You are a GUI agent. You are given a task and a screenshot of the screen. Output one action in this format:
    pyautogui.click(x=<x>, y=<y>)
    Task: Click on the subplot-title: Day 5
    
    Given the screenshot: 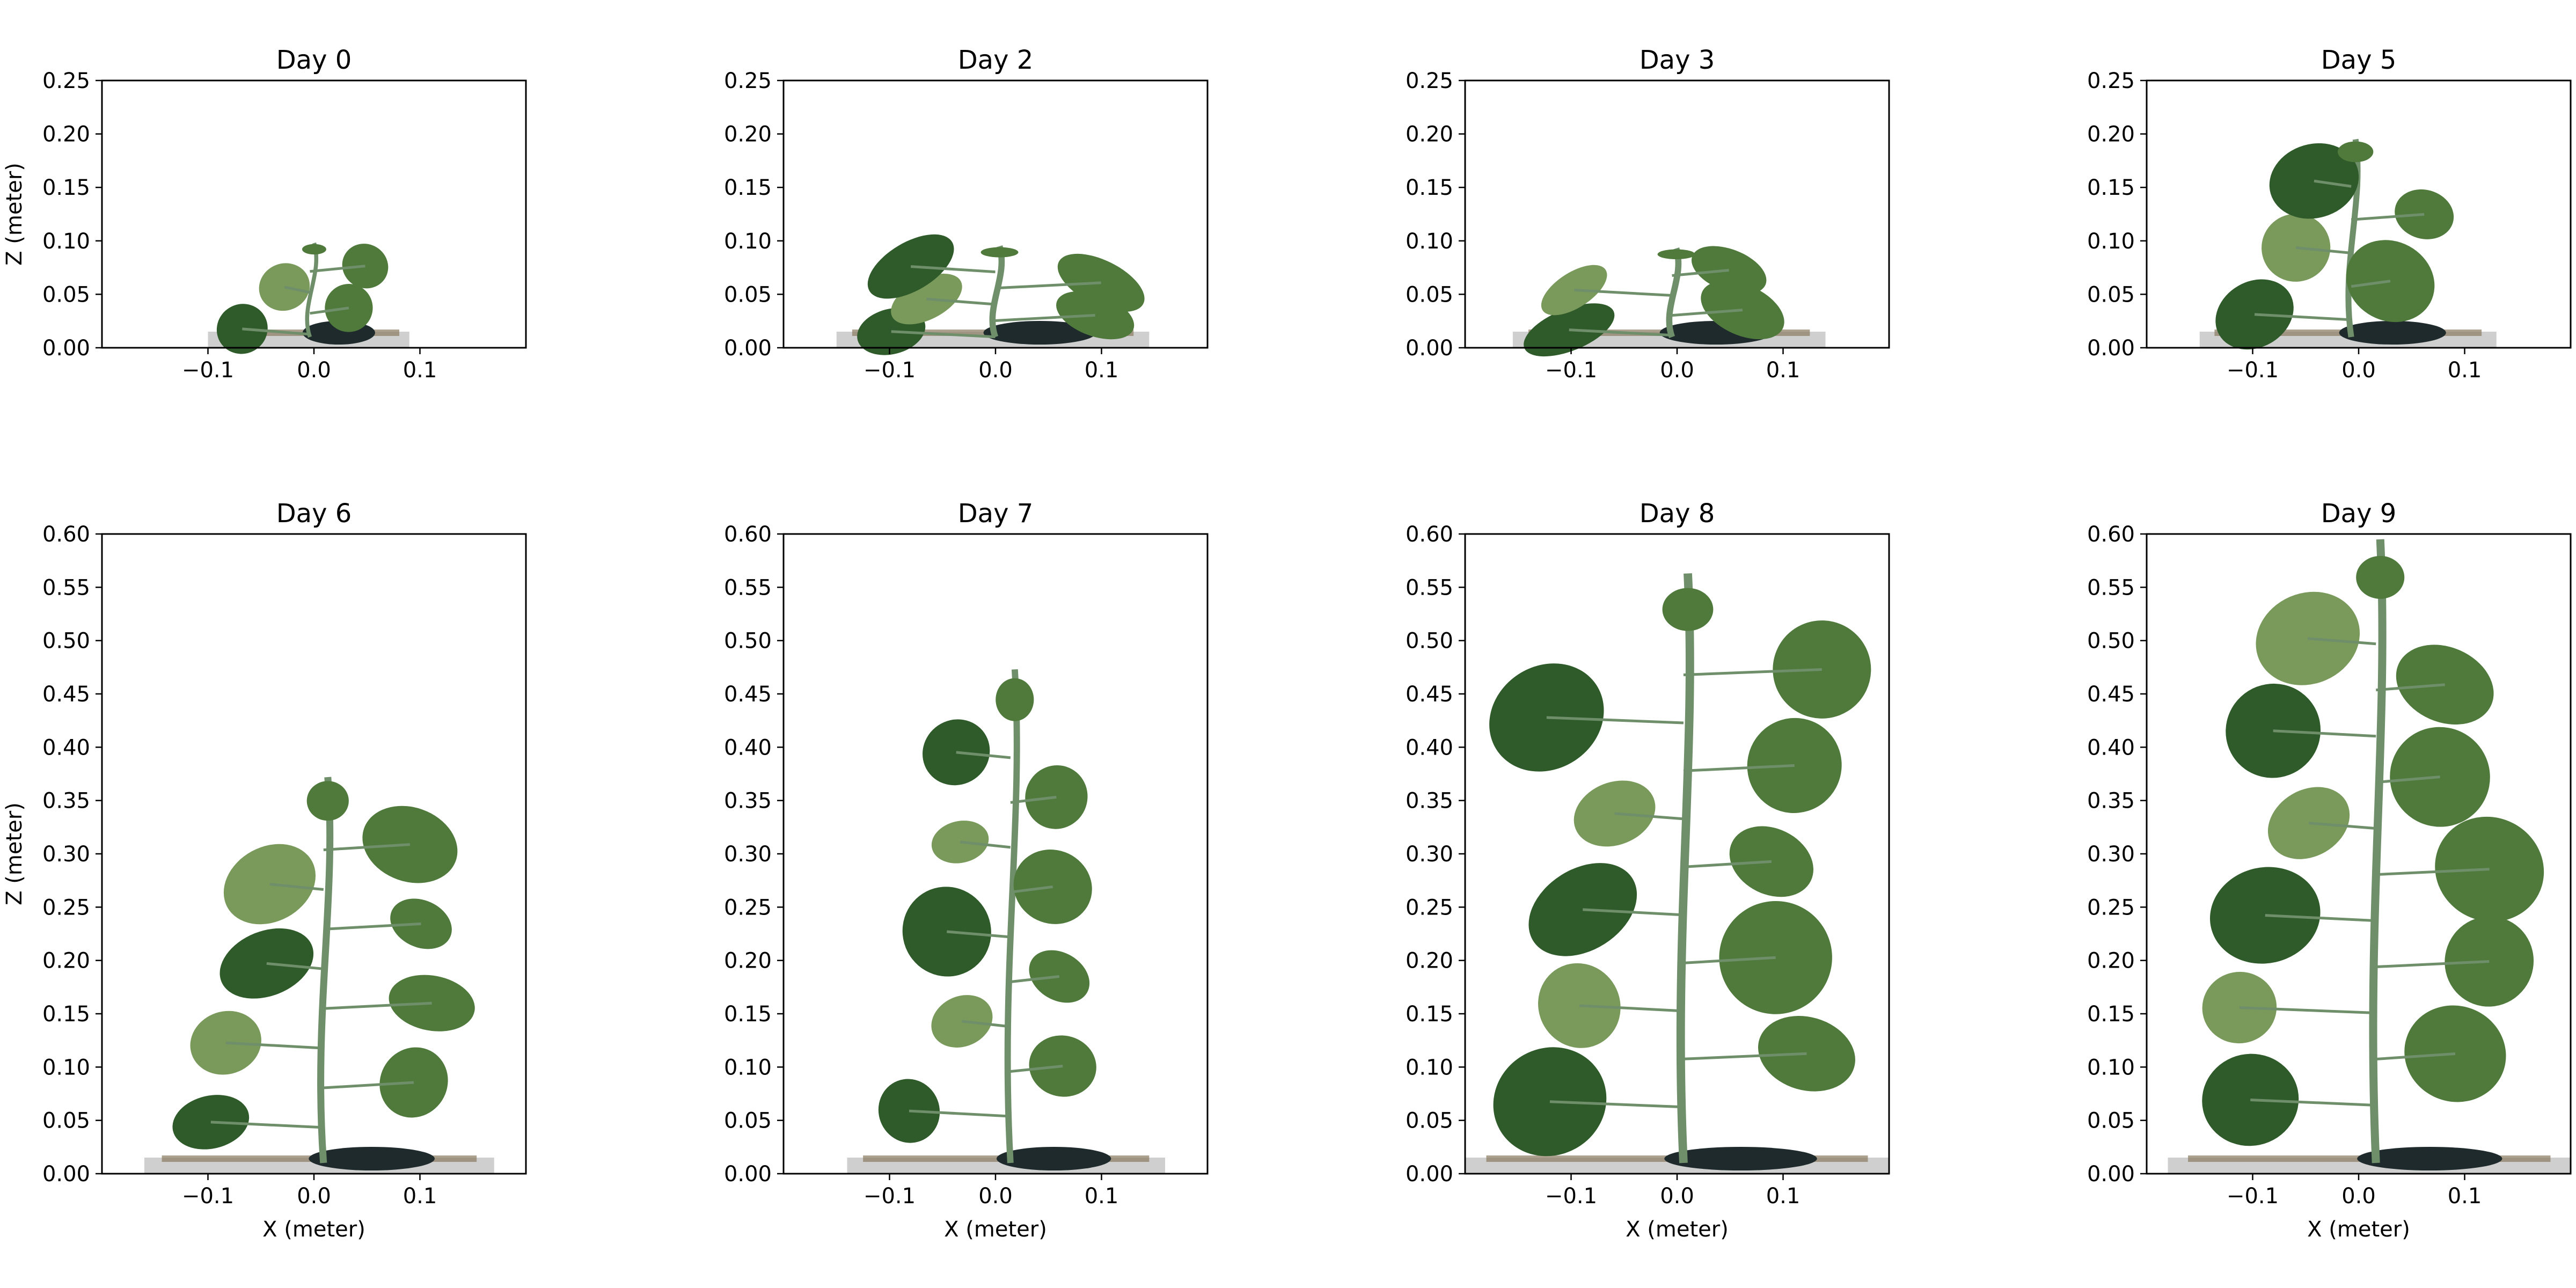 What is the action you would take?
    pyautogui.click(x=2359, y=60)
    